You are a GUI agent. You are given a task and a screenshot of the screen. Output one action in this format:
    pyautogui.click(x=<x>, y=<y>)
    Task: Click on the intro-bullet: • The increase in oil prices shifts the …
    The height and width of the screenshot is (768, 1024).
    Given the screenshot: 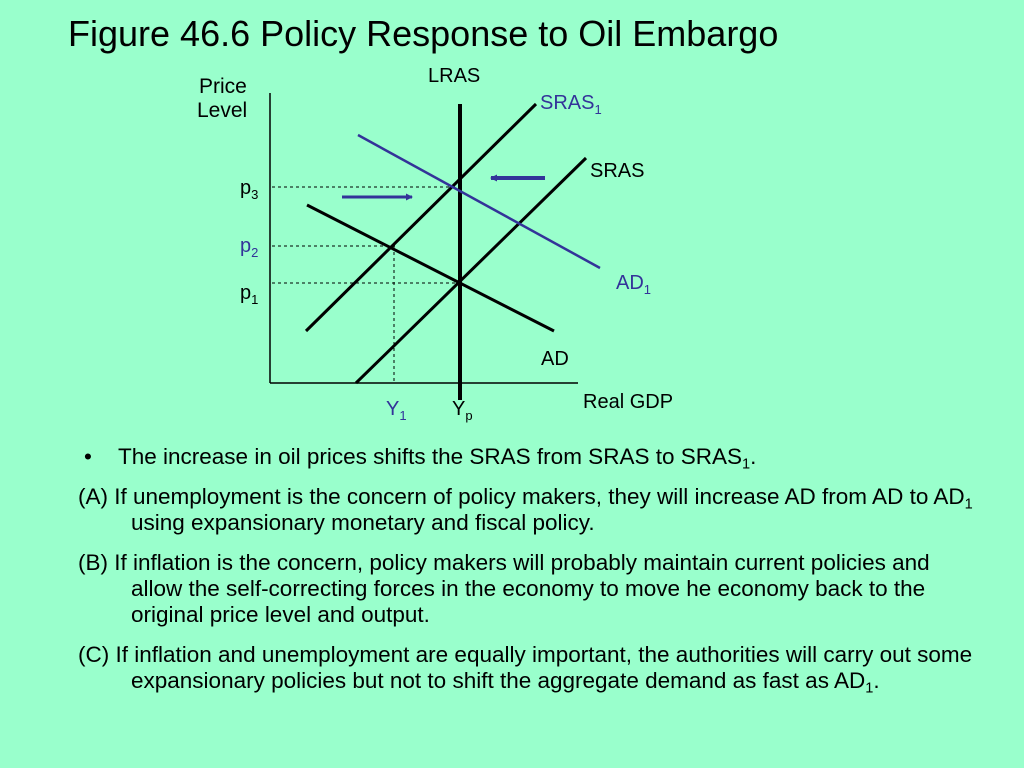 What is the action you would take?
    pyautogui.click(x=528, y=458)
    